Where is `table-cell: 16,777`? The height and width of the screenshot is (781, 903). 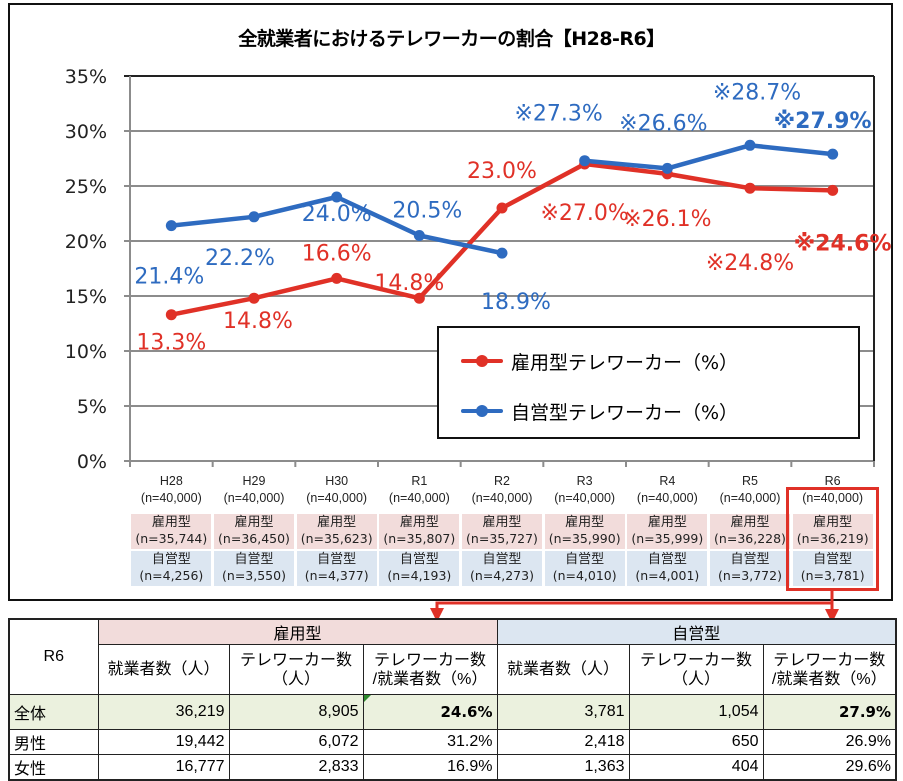
table-cell: 16,777 is located at coordinates (163, 767).